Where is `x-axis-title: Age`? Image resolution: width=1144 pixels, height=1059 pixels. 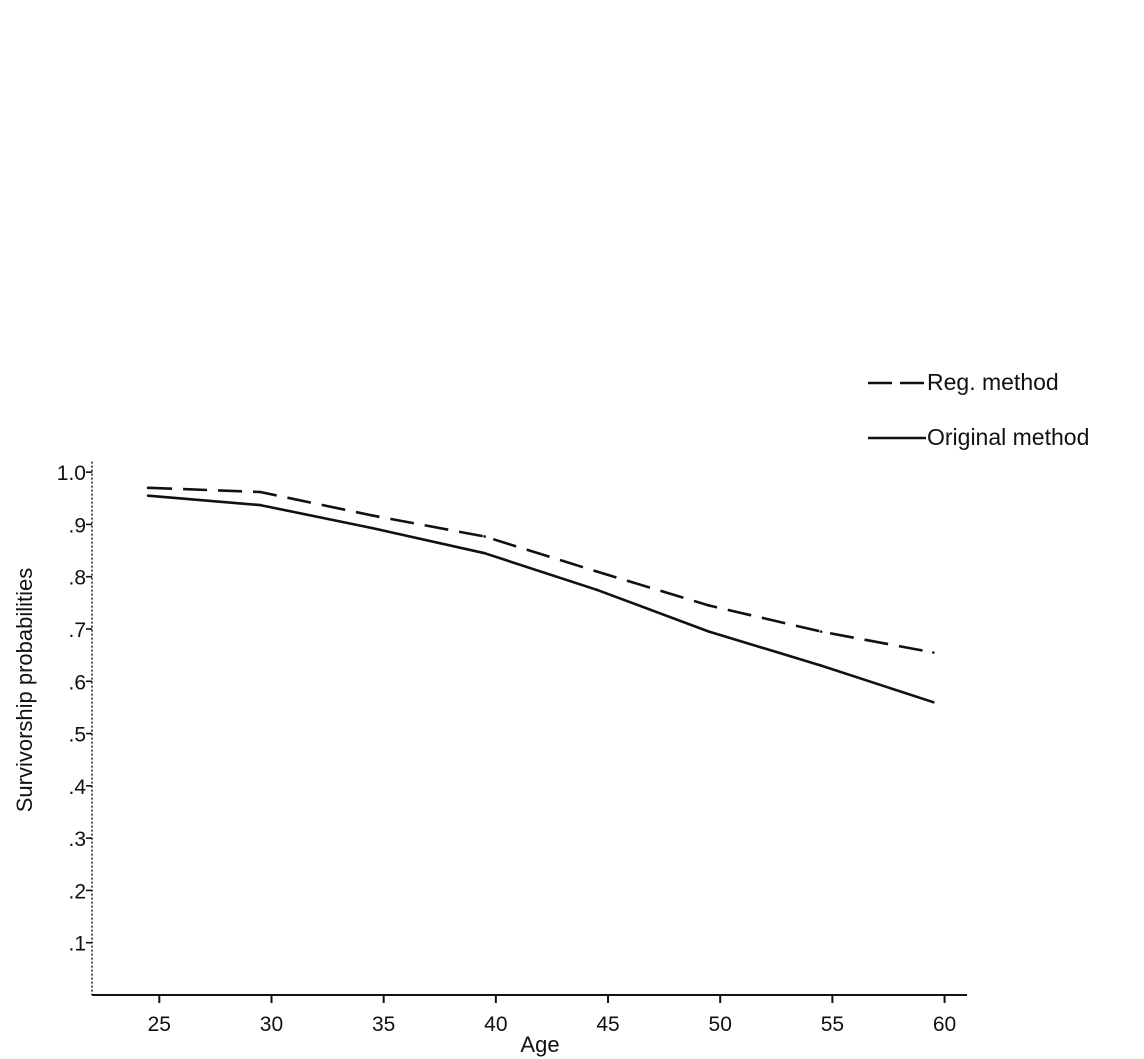 x-axis-title: Age is located at coordinates (539, 1044).